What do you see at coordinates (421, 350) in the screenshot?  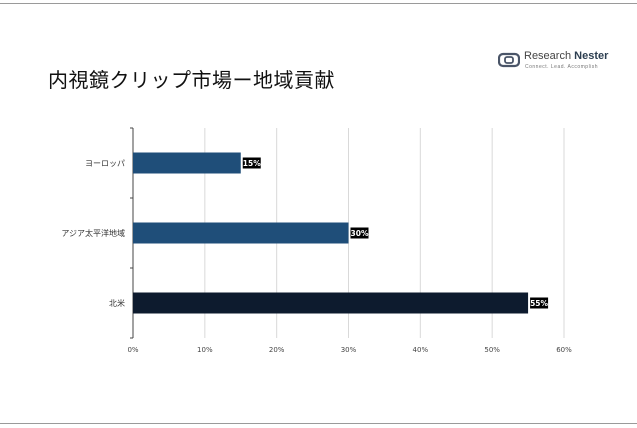 I see `x-tick-label: 40%` at bounding box center [421, 350].